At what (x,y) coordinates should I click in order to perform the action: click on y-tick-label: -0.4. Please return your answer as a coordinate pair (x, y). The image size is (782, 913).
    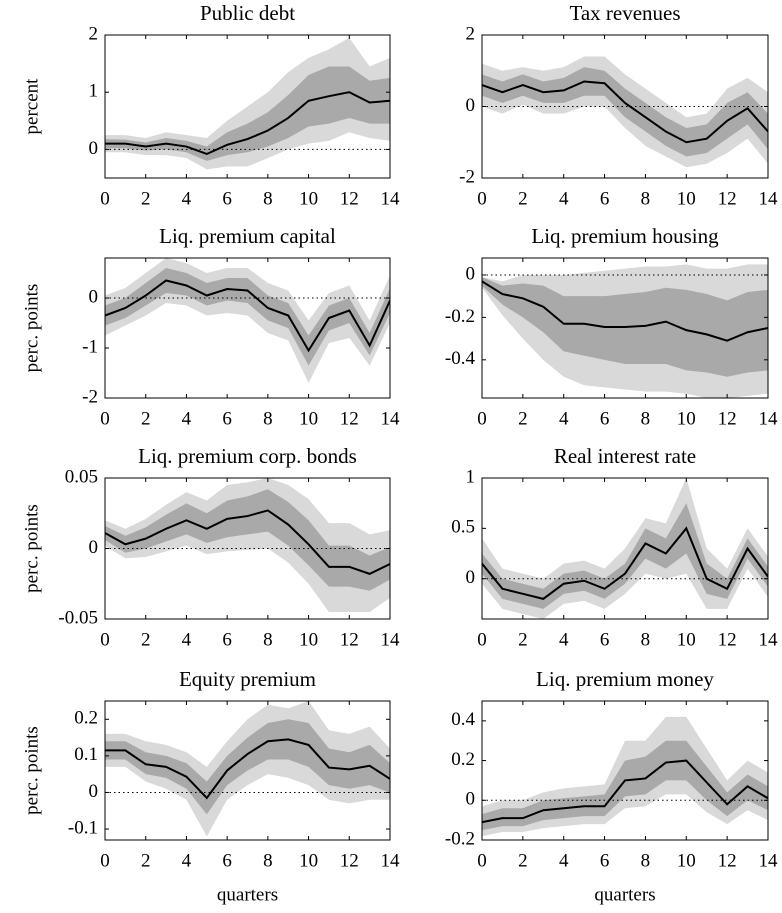
    Looking at the image, I should click on (460, 358).